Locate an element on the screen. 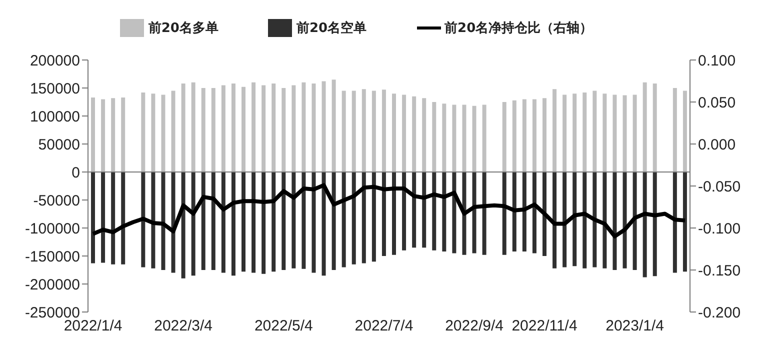  y2-tick-label: -0.050 is located at coordinates (719, 187).